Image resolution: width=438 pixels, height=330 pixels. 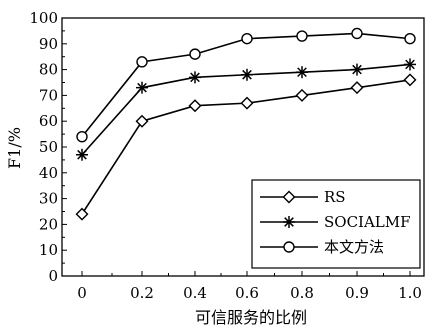 I want to click on legend-box, so click(x=336, y=224).